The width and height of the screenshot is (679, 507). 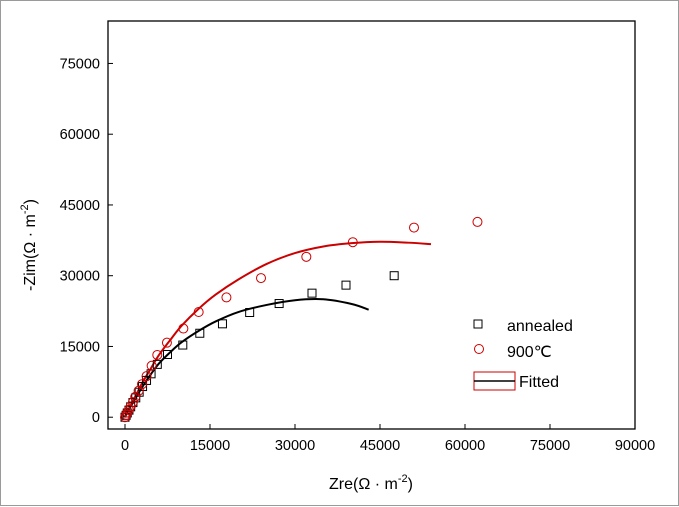 I want to click on legend-label-annealed: annealed, so click(x=540, y=326).